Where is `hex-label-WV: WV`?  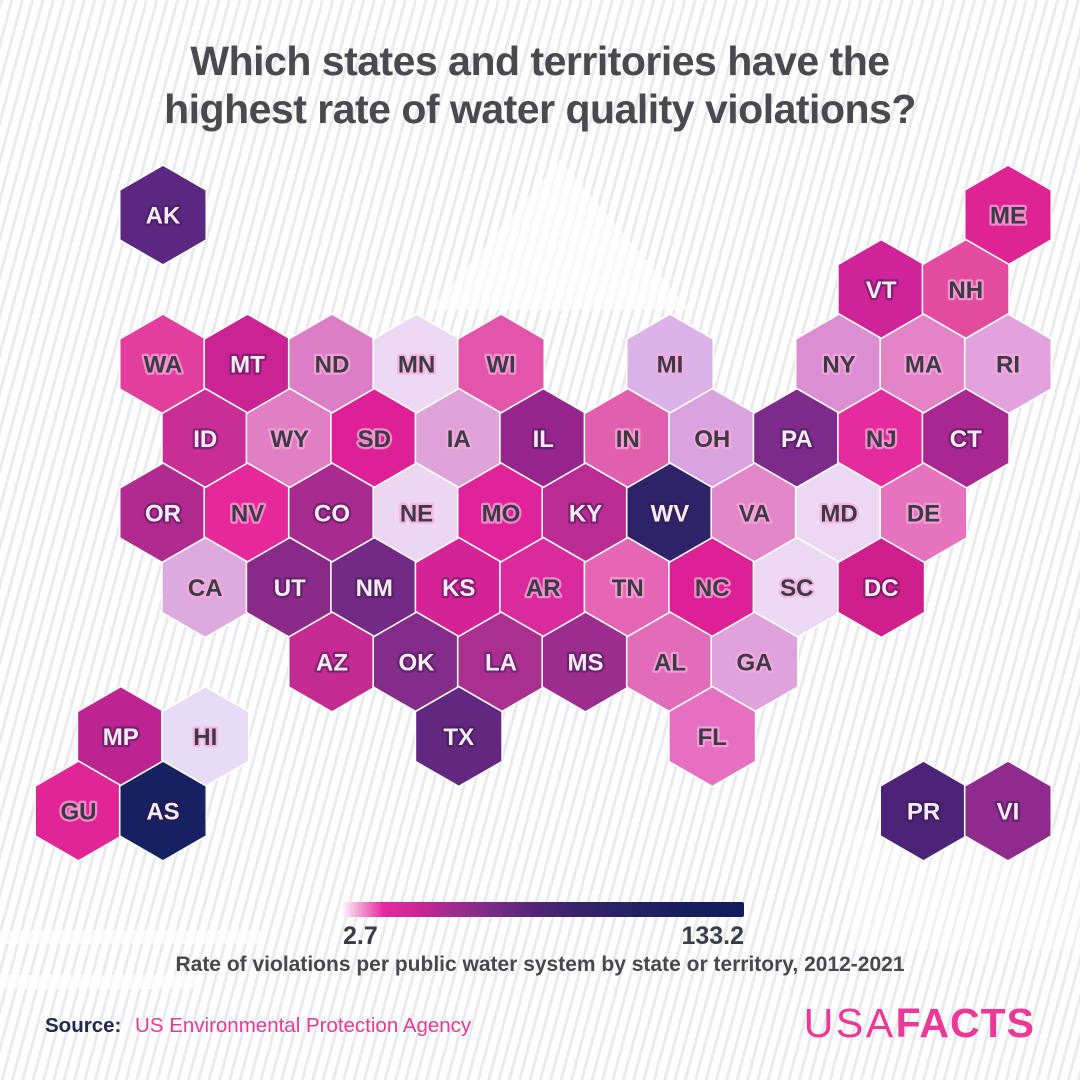 hex-label-WV: WV is located at coordinates (670, 514).